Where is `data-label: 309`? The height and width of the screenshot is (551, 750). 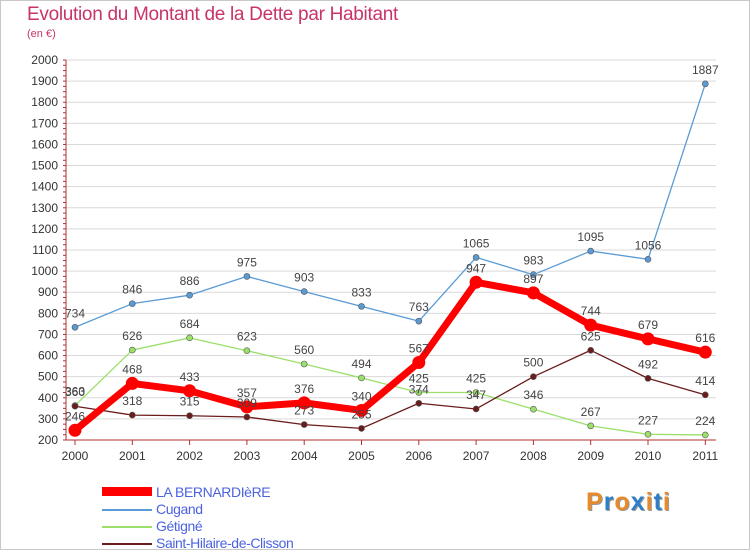
data-label: 309 is located at coordinates (247, 403).